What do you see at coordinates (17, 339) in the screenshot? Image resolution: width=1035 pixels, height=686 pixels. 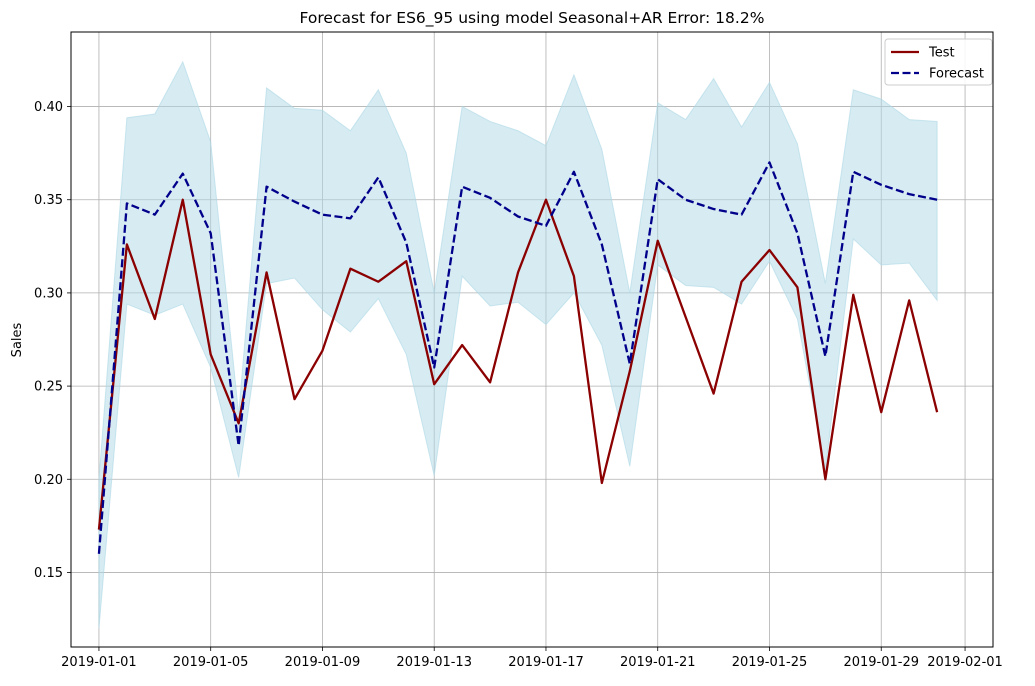 I see `y-axis-label: Sales` at bounding box center [17, 339].